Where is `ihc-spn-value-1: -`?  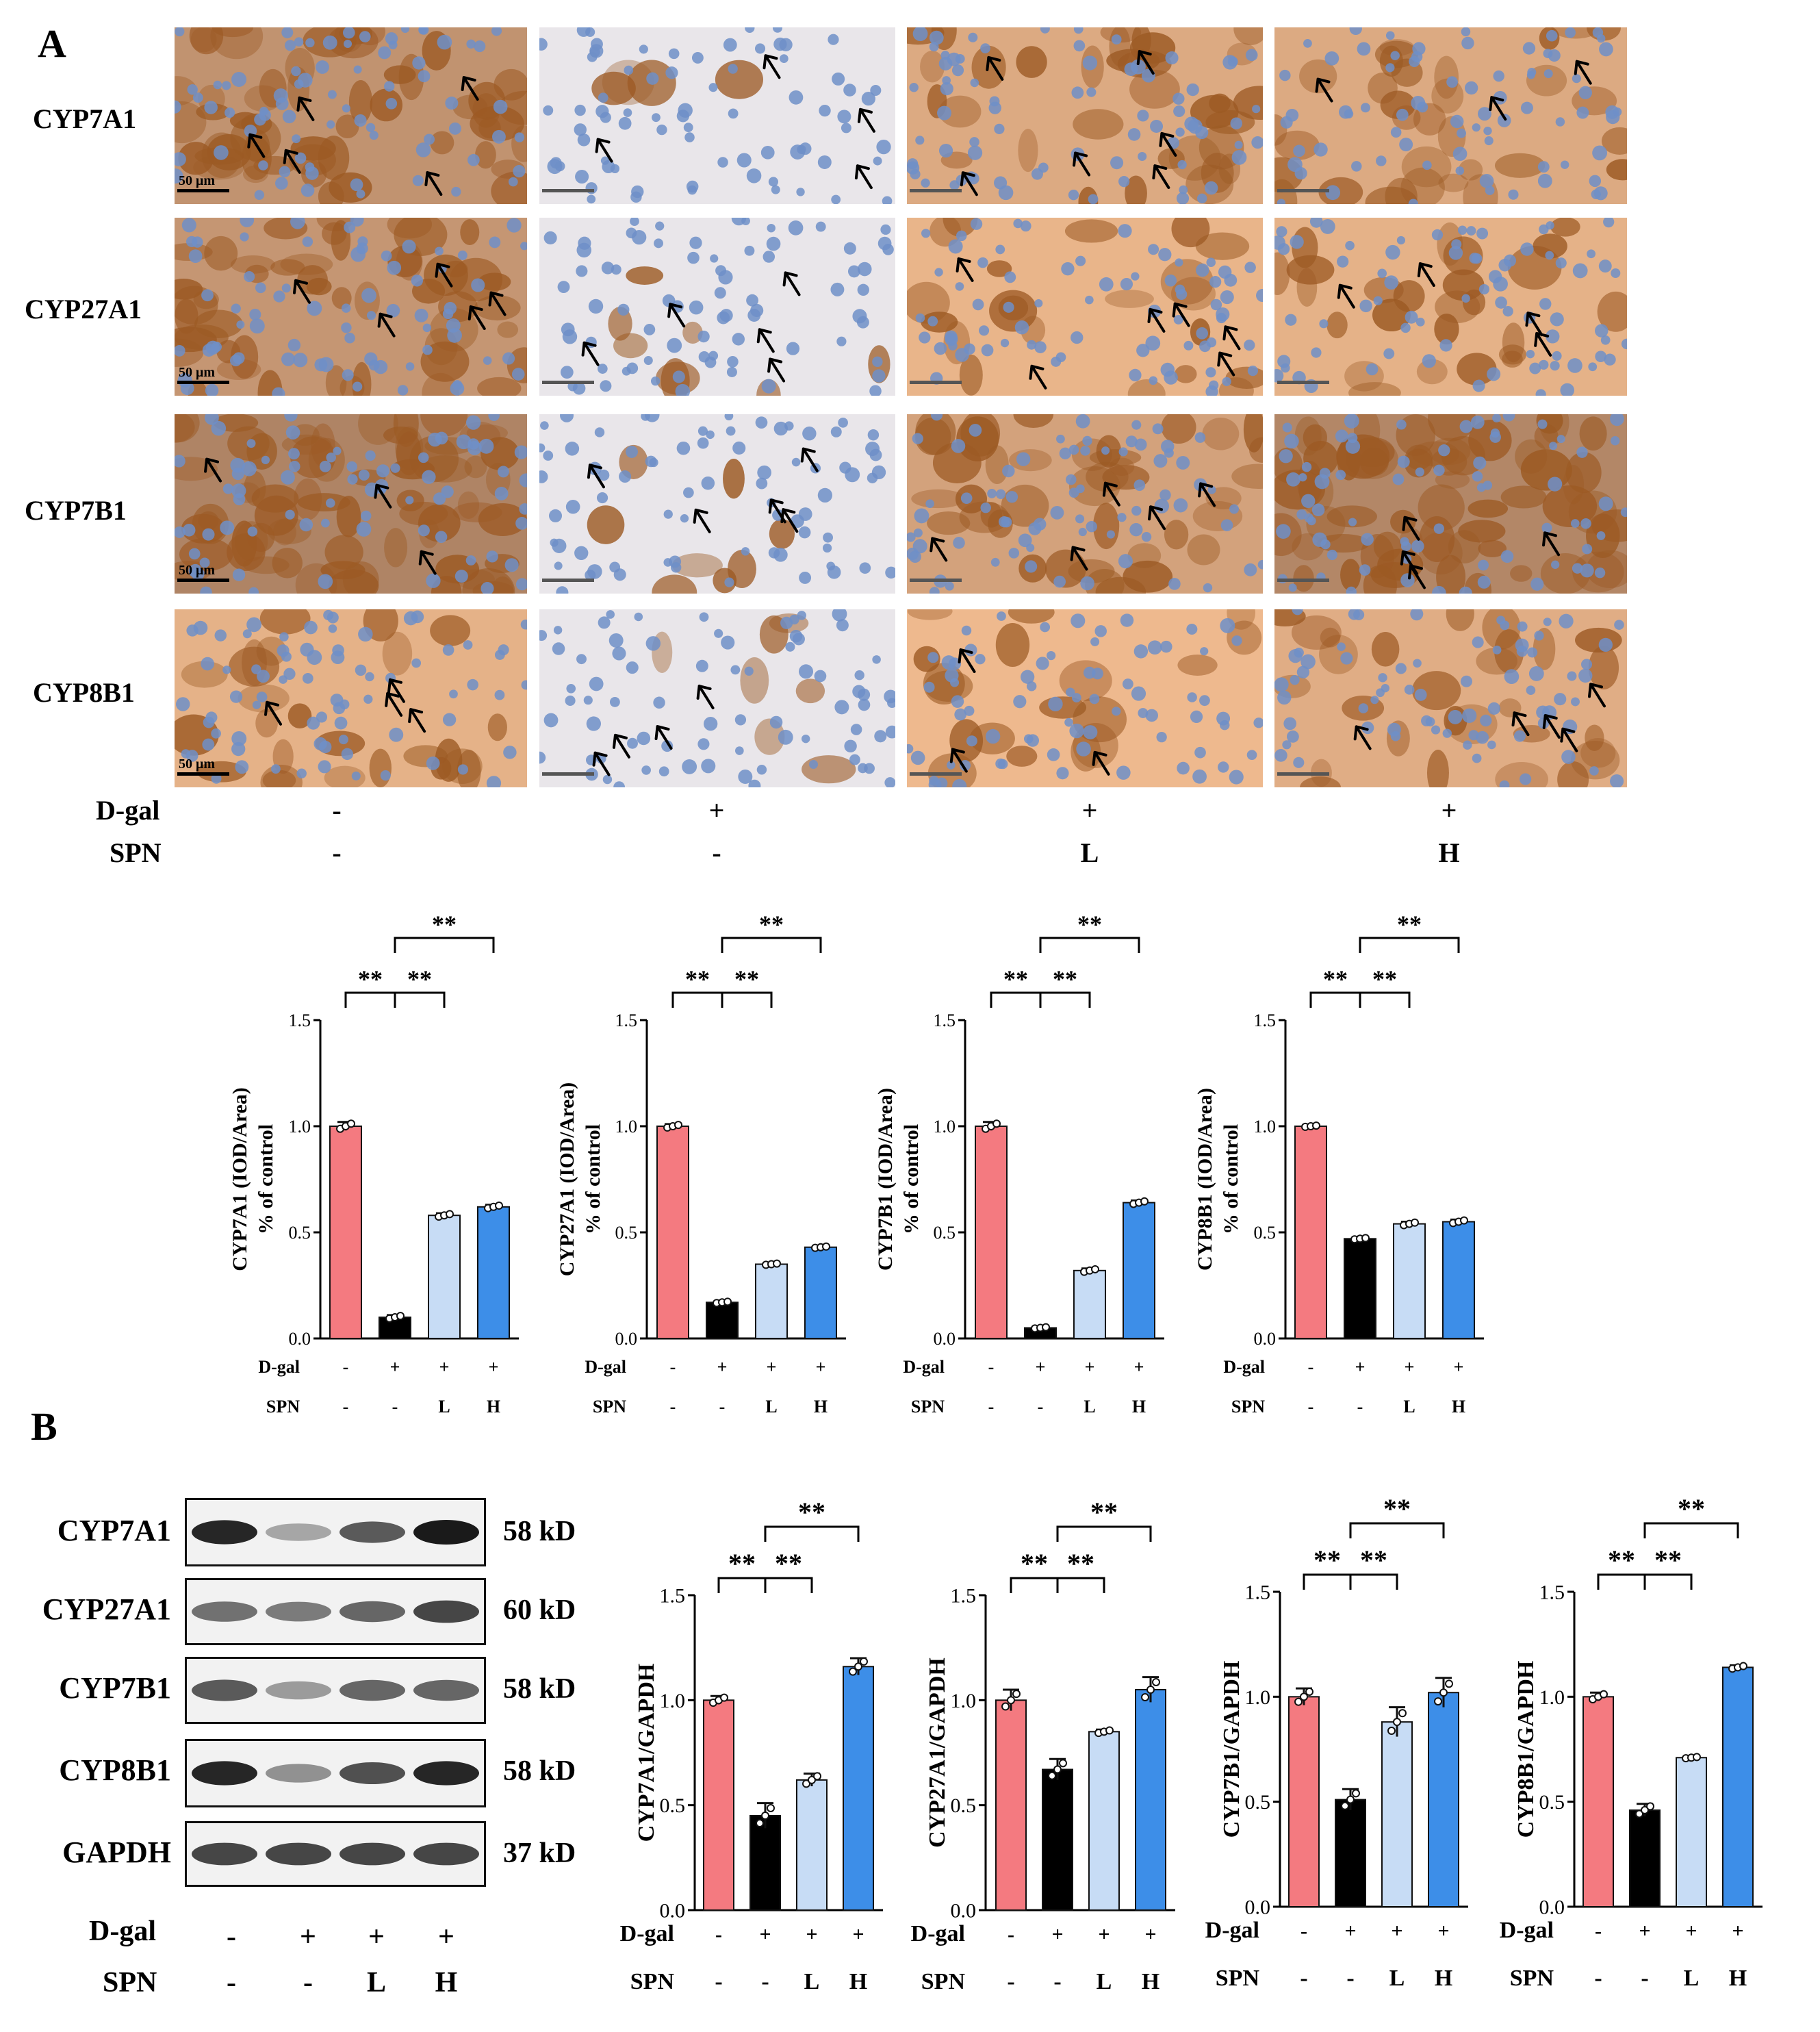 ihc-spn-value-1: - is located at coordinates (337, 853).